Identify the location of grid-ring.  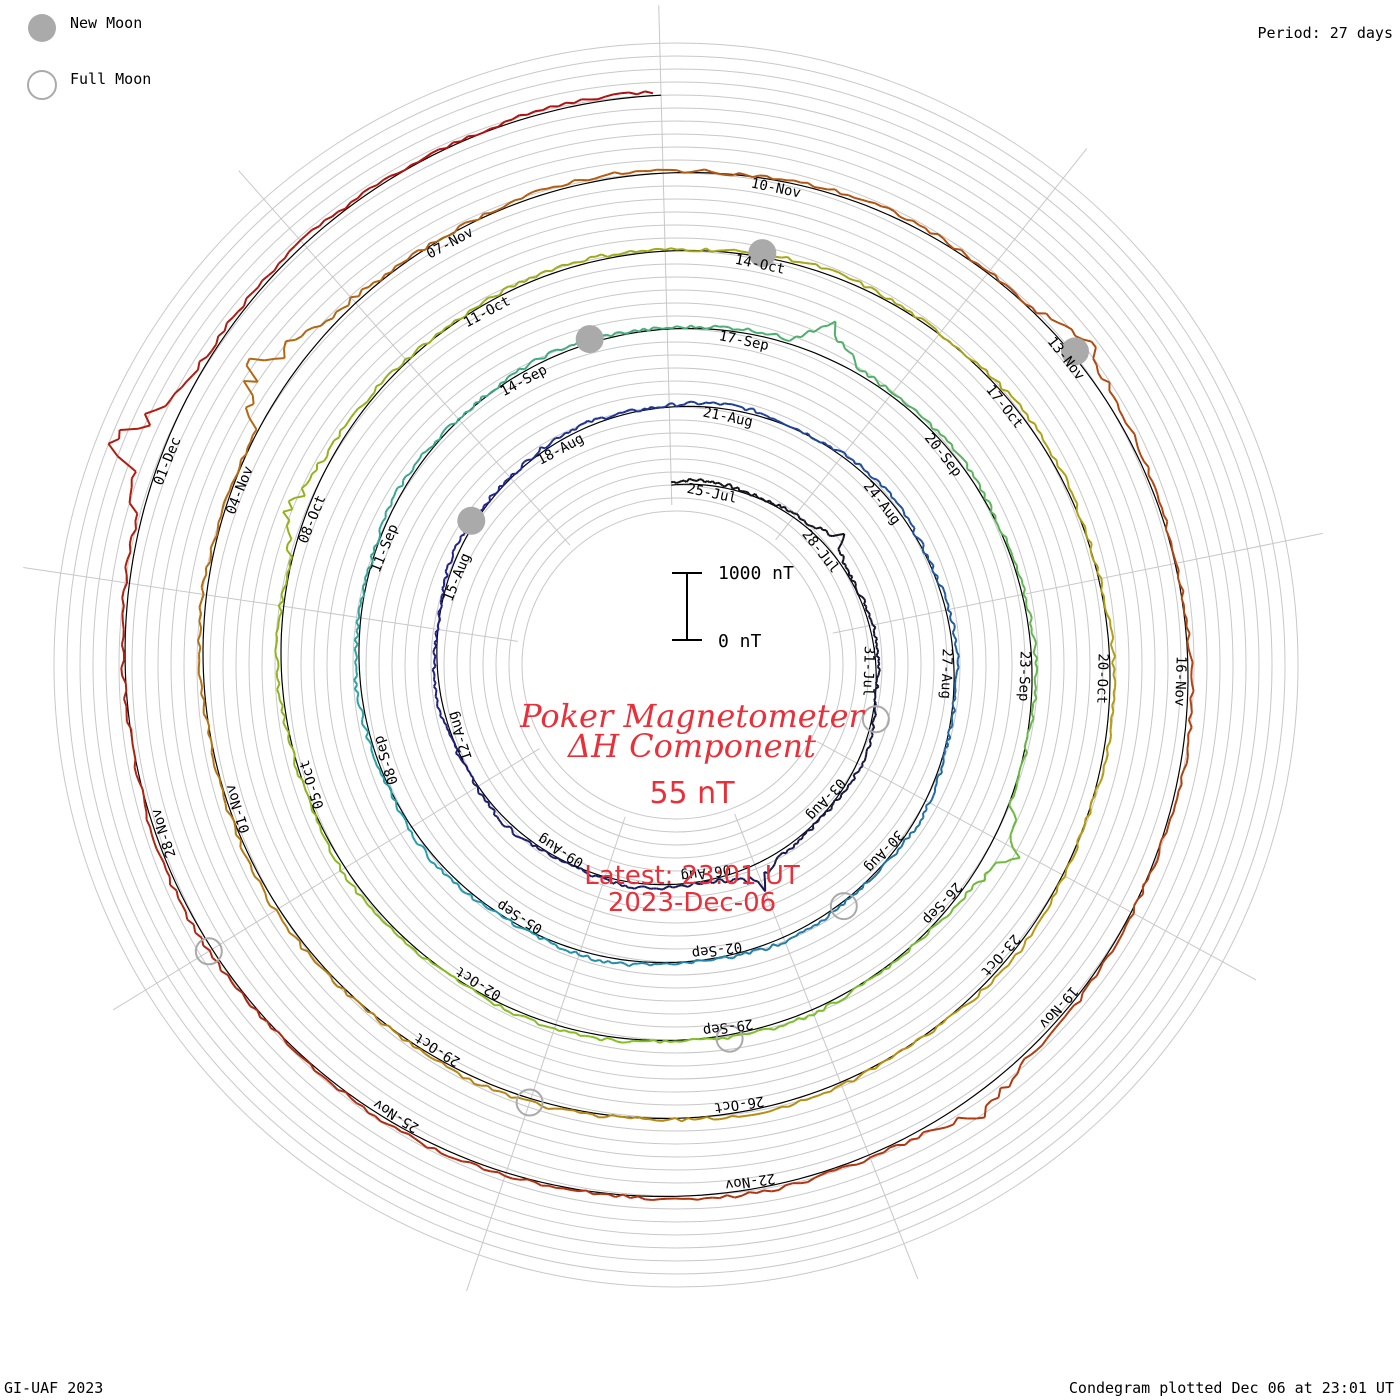
(676, 665).